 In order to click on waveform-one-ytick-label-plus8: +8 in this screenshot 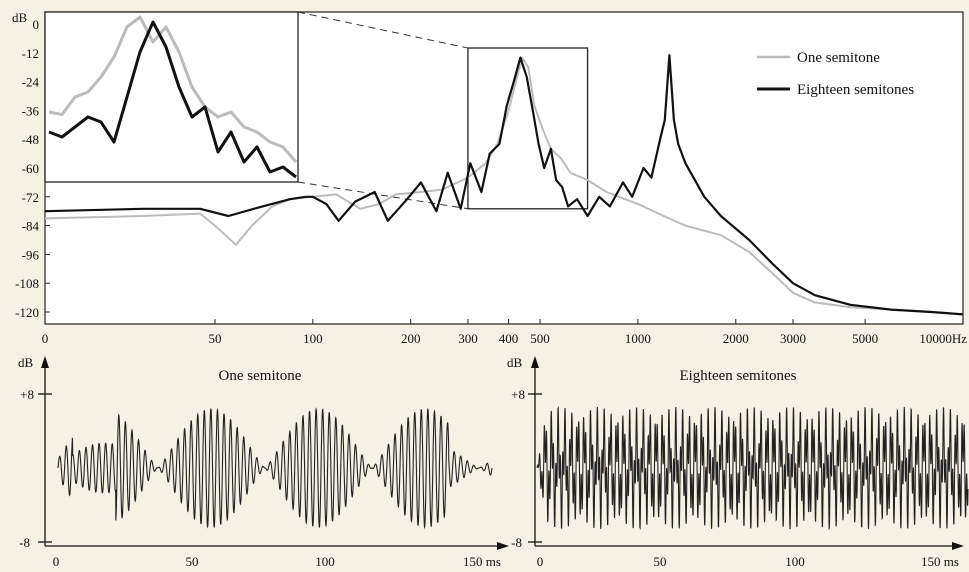, I will do `click(27, 394)`.